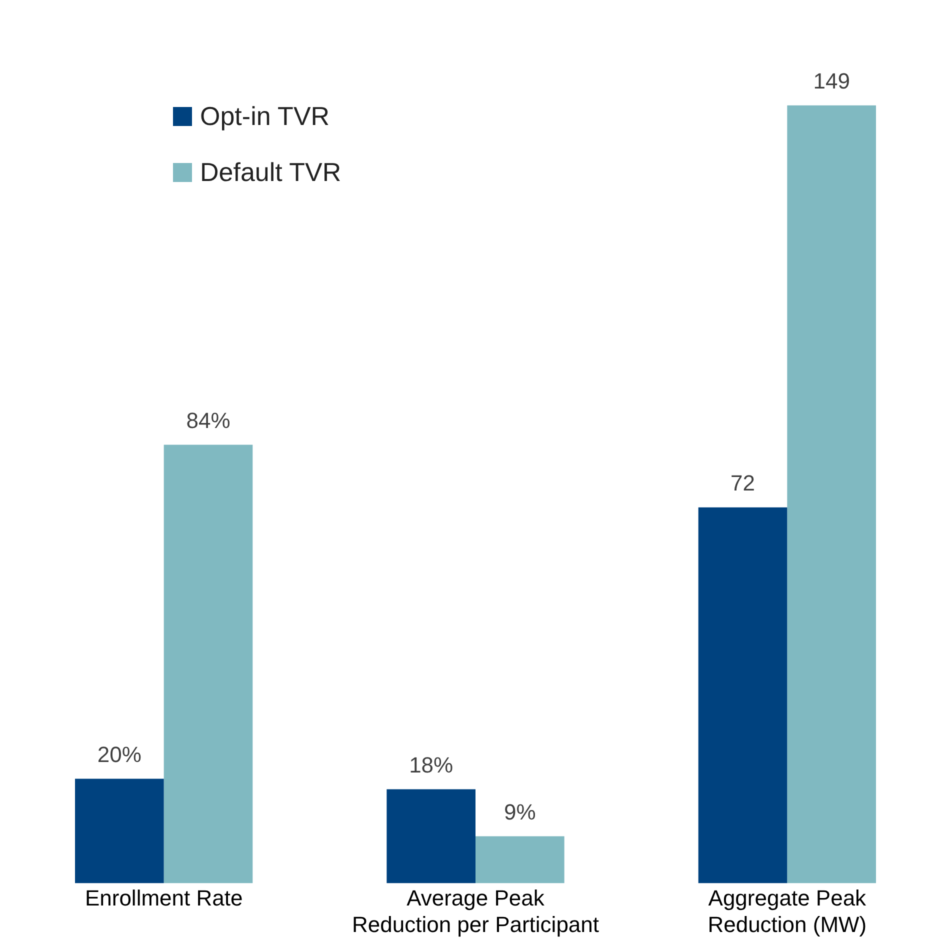 Image resolution: width=951 pixels, height=950 pixels. What do you see at coordinates (163, 897) in the screenshot?
I see `x-tick-label: Enrollment Rate` at bounding box center [163, 897].